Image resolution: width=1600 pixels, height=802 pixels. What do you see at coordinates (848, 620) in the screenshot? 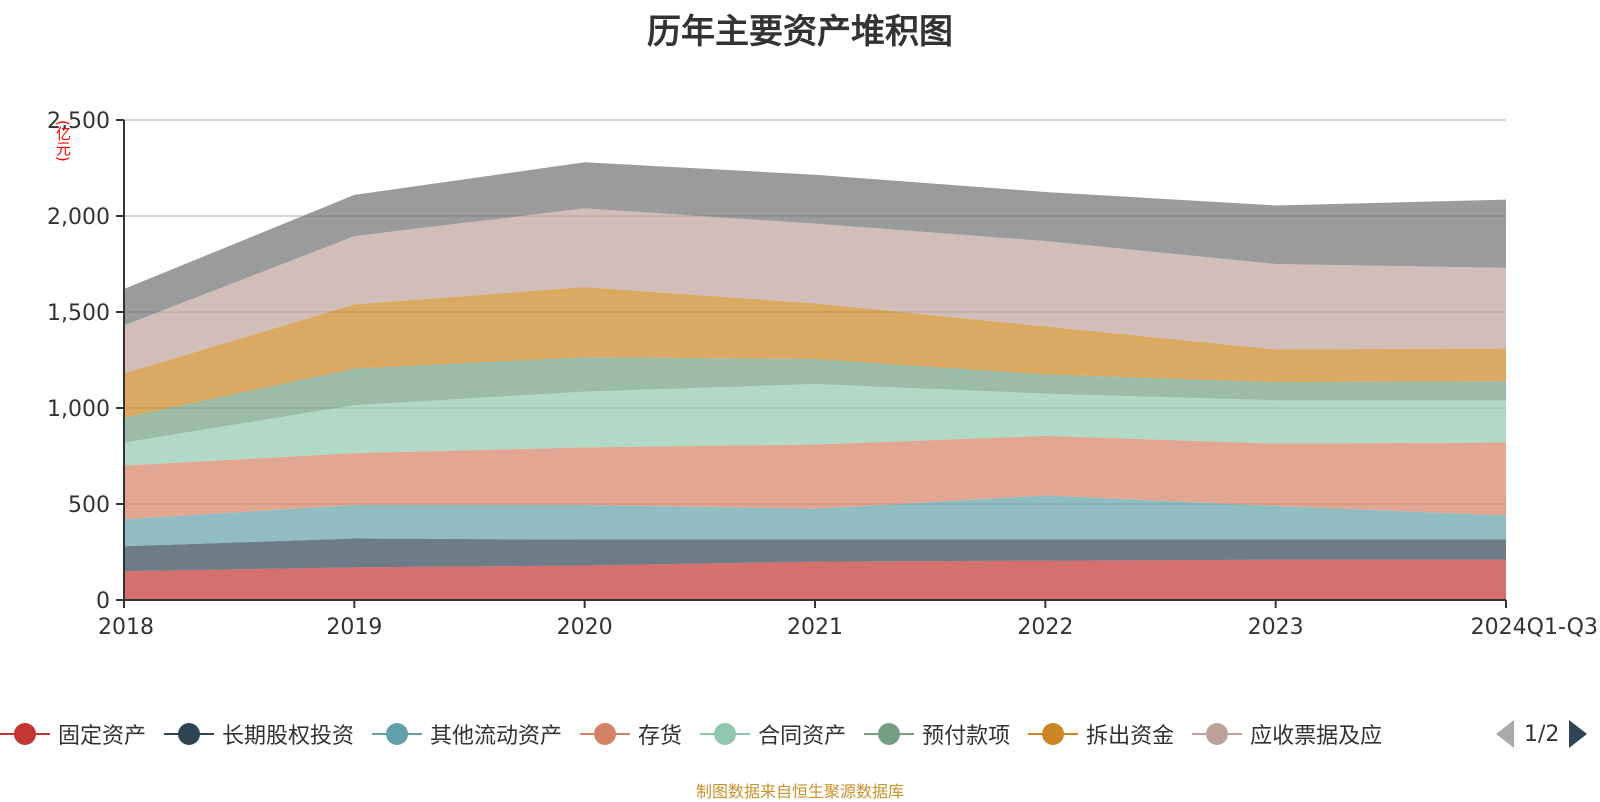
I see `x-axis-ticks: 2018 2019 2020 2021 2022 2023 2024Q1-Q3` at bounding box center [848, 620].